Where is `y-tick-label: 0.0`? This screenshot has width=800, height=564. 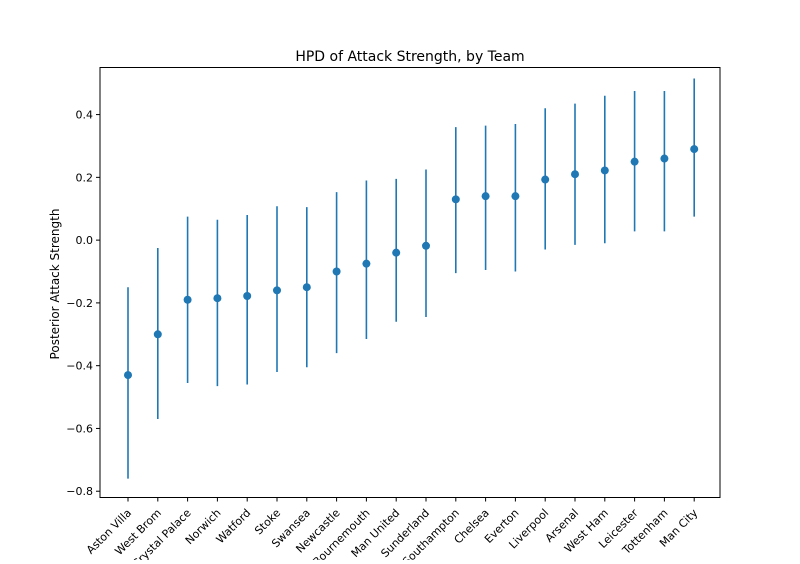
y-tick-label: 0.0 is located at coordinates (85, 240).